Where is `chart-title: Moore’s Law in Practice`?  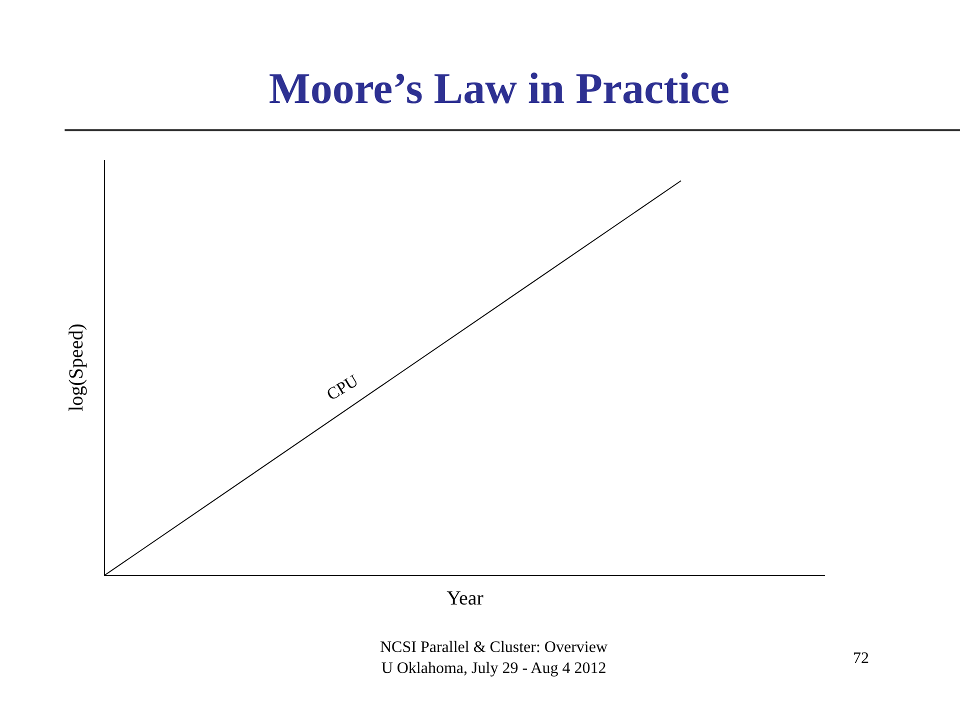
chart-title: Moore’s Law in Practice is located at coordinates (499, 89).